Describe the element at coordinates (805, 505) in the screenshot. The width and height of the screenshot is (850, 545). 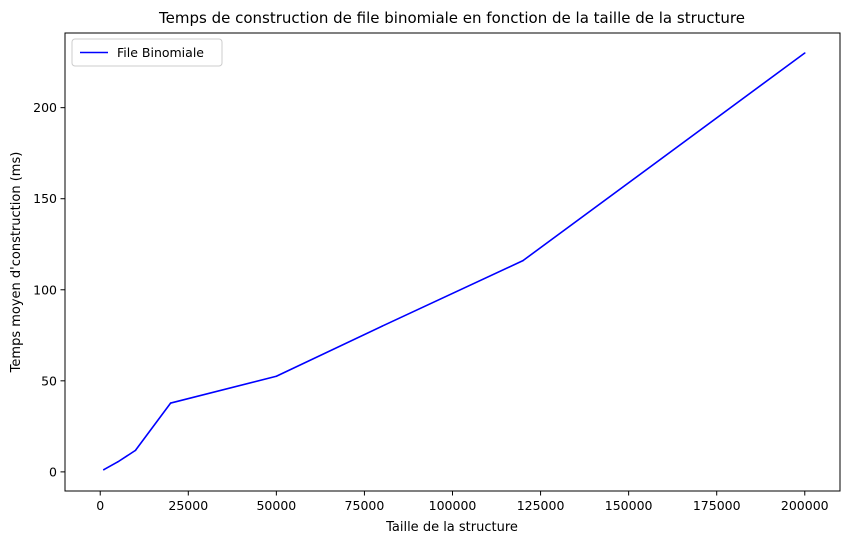
I see `x-tick-label: 200000` at that location.